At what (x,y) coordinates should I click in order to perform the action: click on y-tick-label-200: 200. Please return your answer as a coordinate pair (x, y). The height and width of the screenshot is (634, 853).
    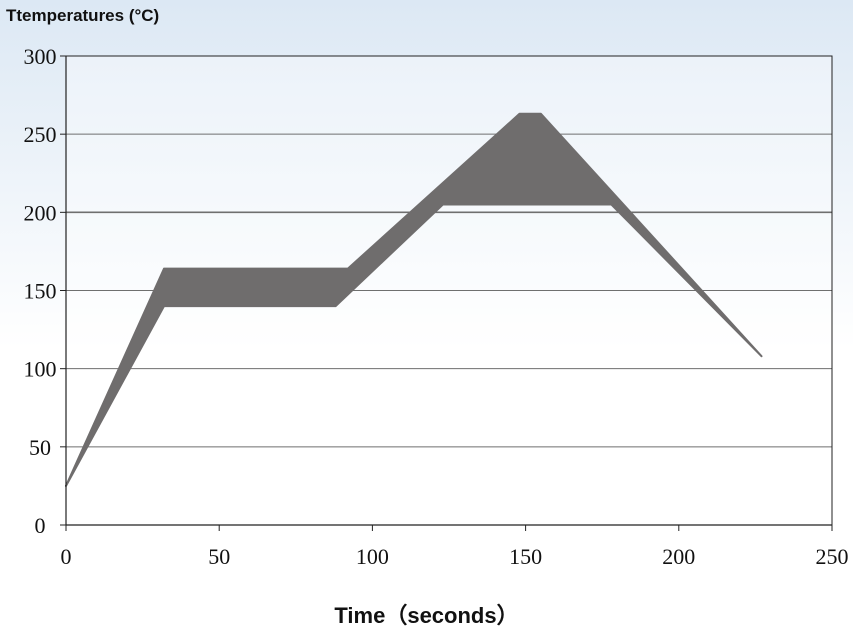
    Looking at the image, I should click on (40, 212).